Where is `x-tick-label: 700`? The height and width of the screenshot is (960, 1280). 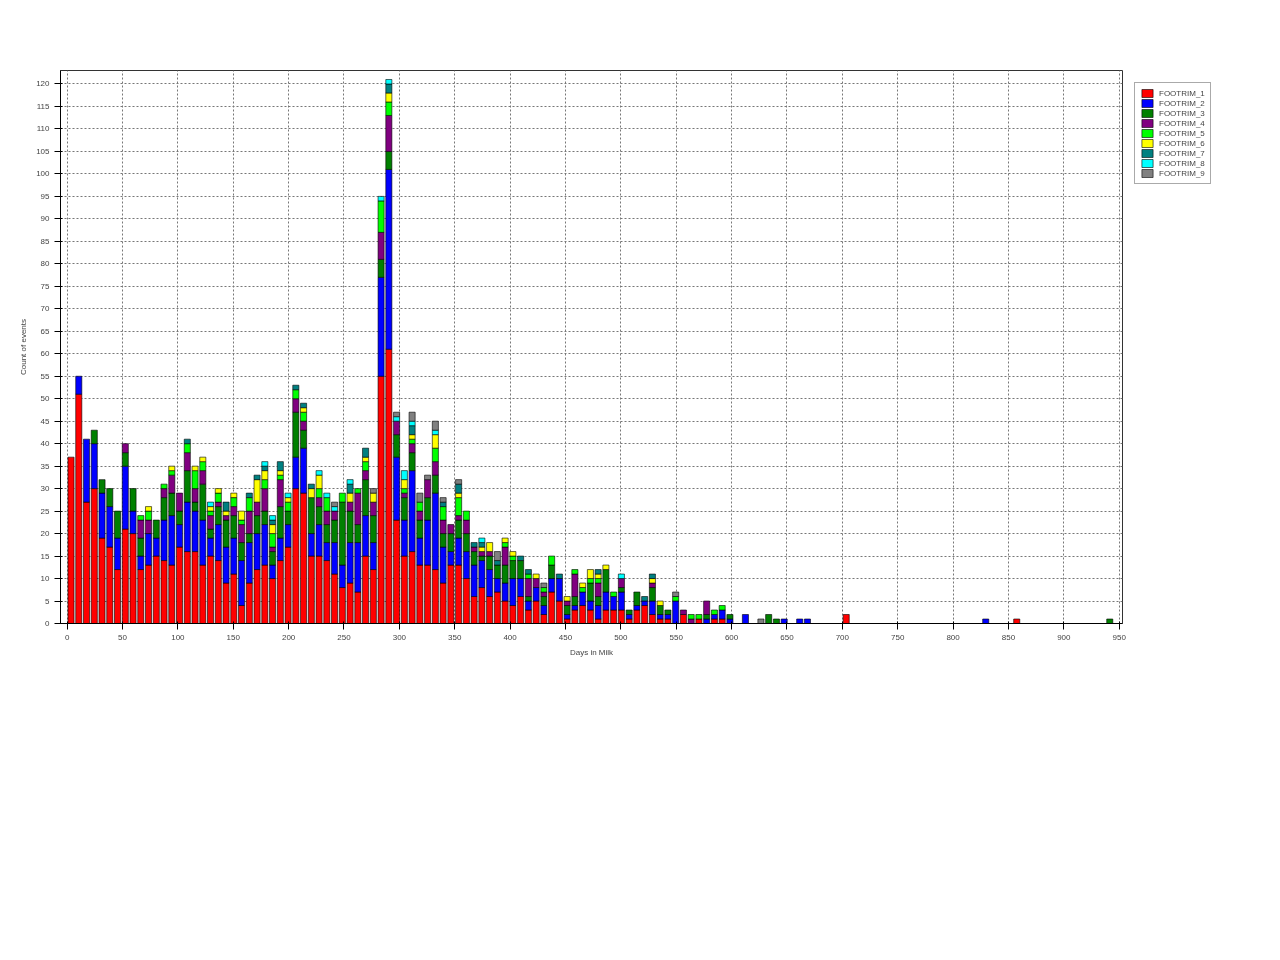 x-tick-label: 700 is located at coordinates (842, 637).